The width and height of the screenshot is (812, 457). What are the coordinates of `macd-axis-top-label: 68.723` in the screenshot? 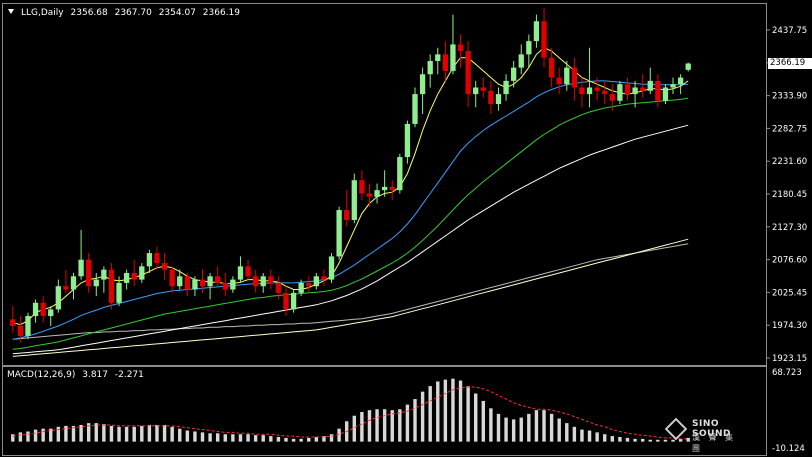 It's located at (787, 373).